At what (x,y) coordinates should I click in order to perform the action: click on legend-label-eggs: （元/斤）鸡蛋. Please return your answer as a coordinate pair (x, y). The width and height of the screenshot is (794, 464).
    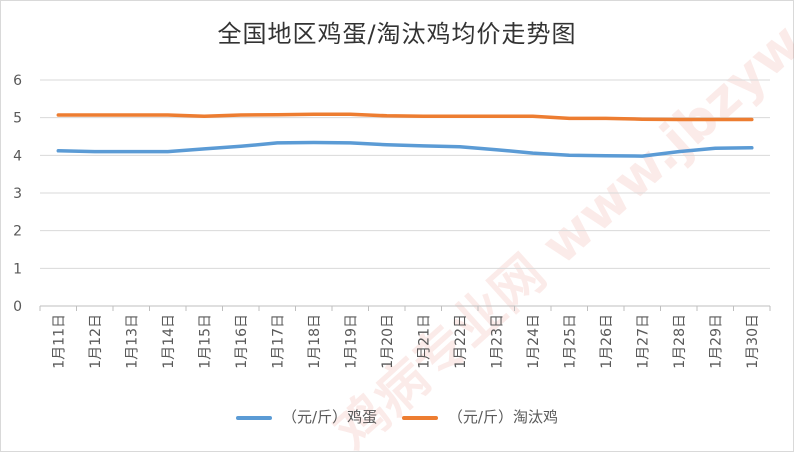
    Looking at the image, I should click on (330, 417).